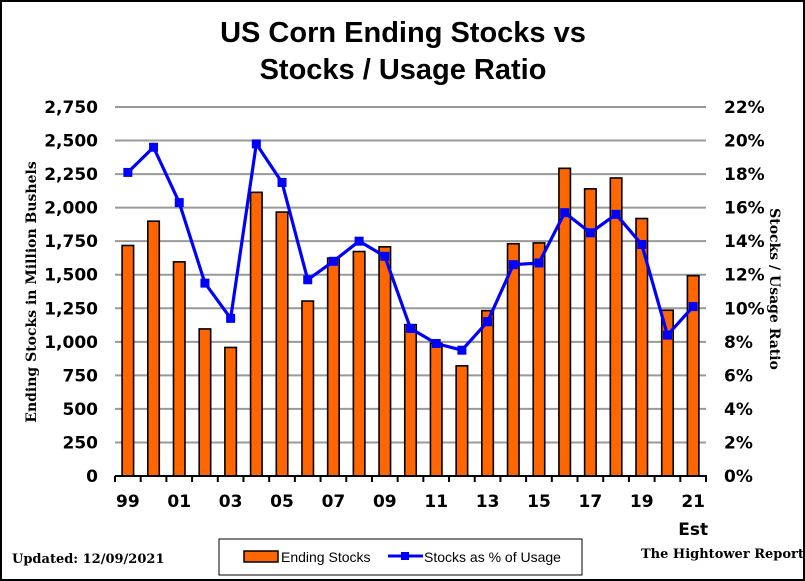 This screenshot has width=805, height=581. Describe the element at coordinates (738, 343) in the screenshot. I see `y-right-tick-label: 8%` at that location.